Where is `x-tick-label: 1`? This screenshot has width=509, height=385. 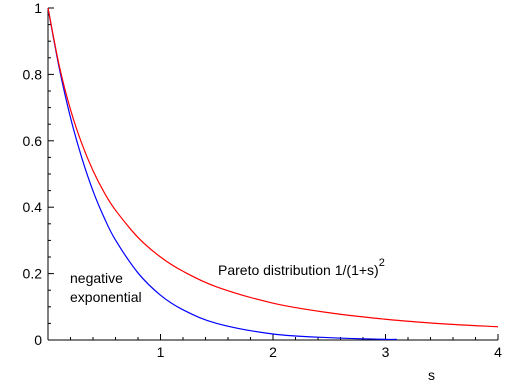 x-tick-label: 1 is located at coordinates (161, 352).